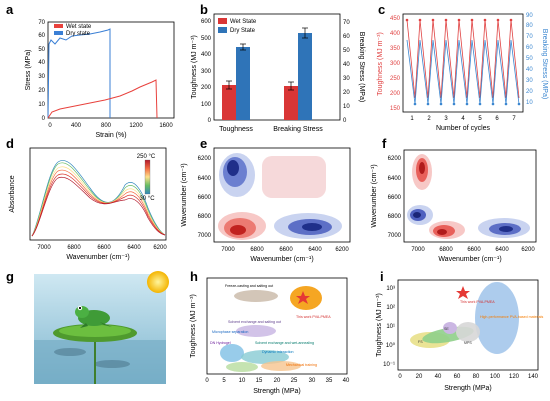  I want to click on h-label-solvent-salting: Solvent exchange and salting out, so click(254, 322).